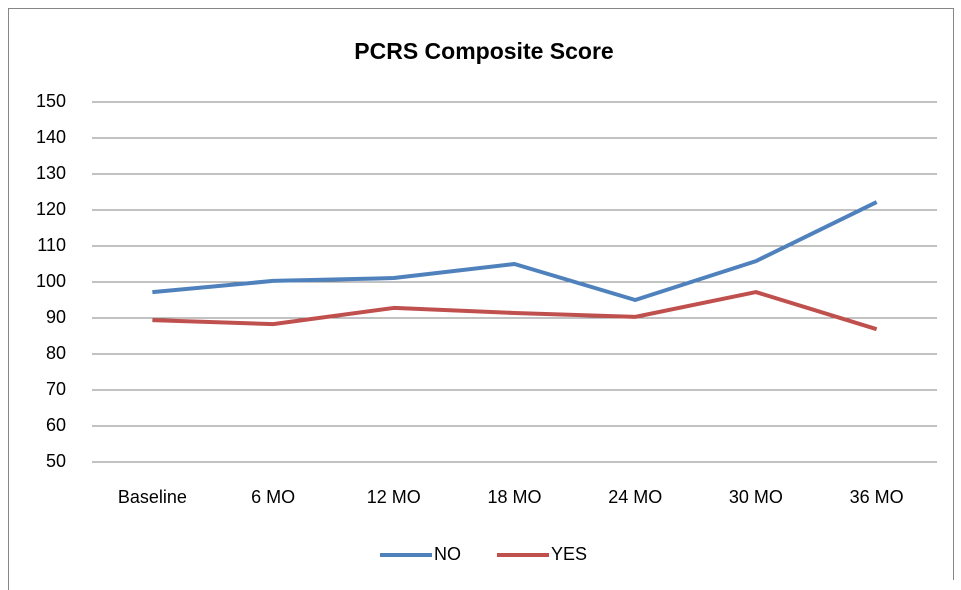 The width and height of the screenshot is (961, 590). Describe the element at coordinates (51, 245) in the screenshot. I see `y-tick-label: 110` at that location.